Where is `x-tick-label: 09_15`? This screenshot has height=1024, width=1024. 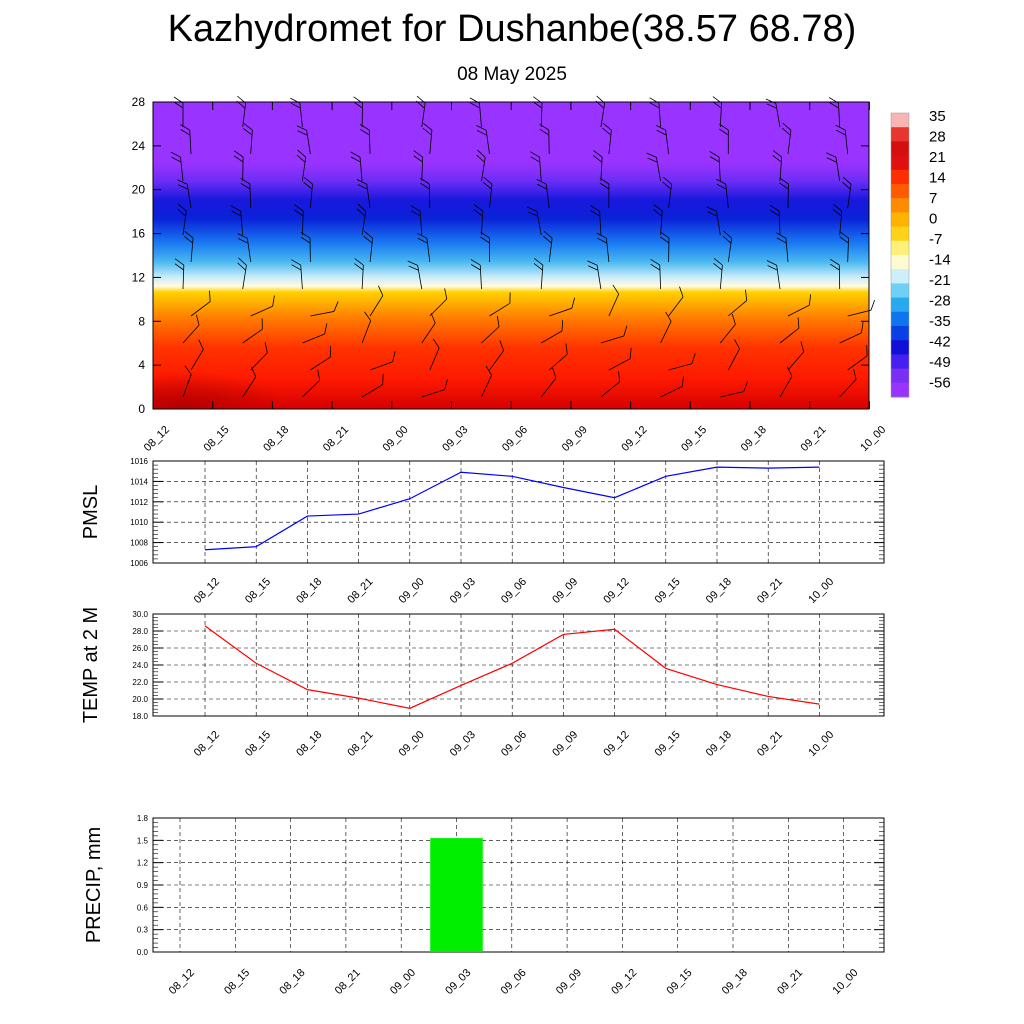
x-tick-label: 09_15 is located at coordinates (680, 982).